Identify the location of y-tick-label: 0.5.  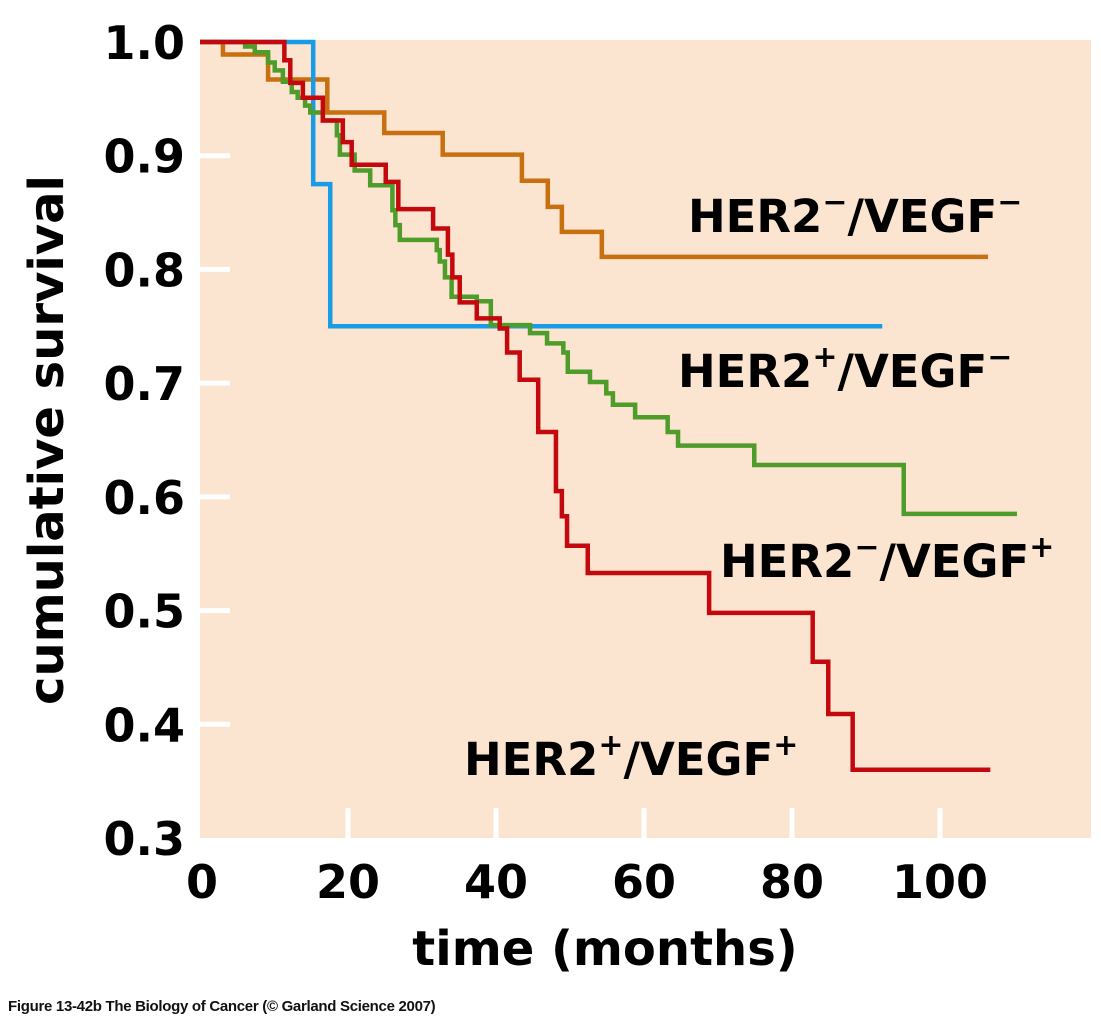
(145, 612).